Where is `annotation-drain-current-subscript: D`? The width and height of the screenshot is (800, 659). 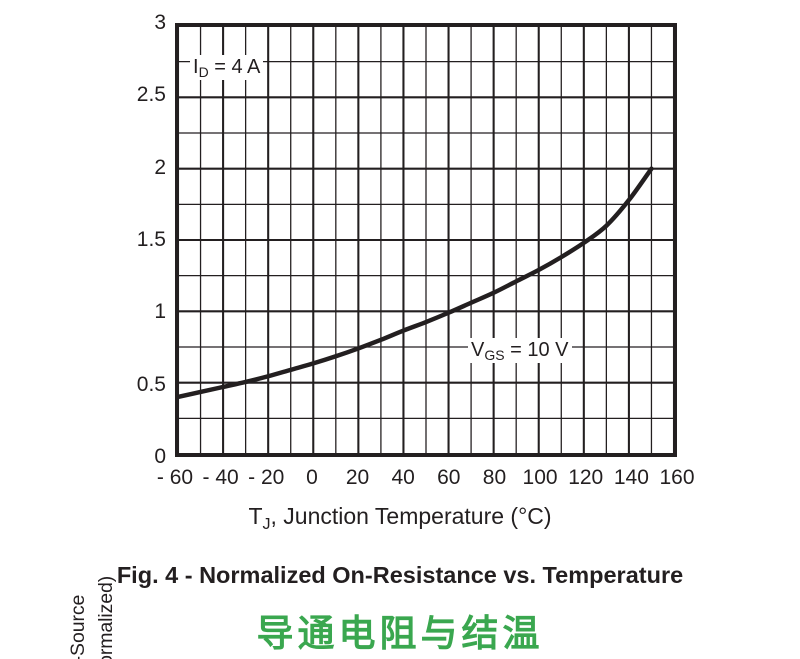
annotation-drain-current-subscript: D is located at coordinates (203, 72).